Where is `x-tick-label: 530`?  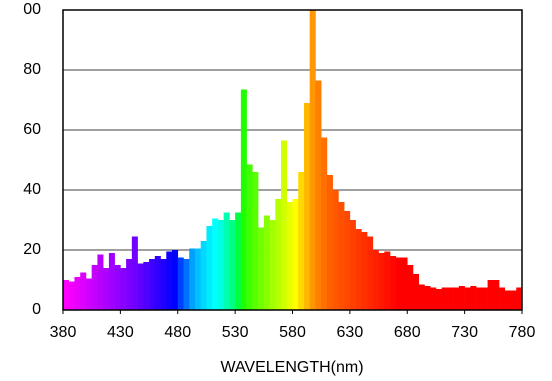 x-tick-label: 530 is located at coordinates (235, 332).